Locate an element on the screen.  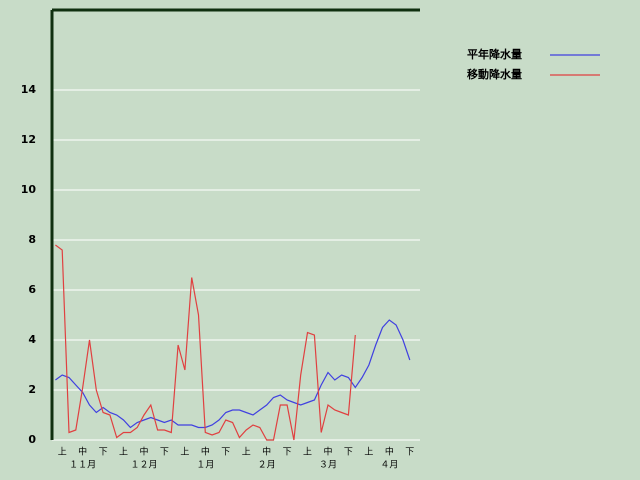
legend-label: 平年降水量 is located at coordinates (494, 54).